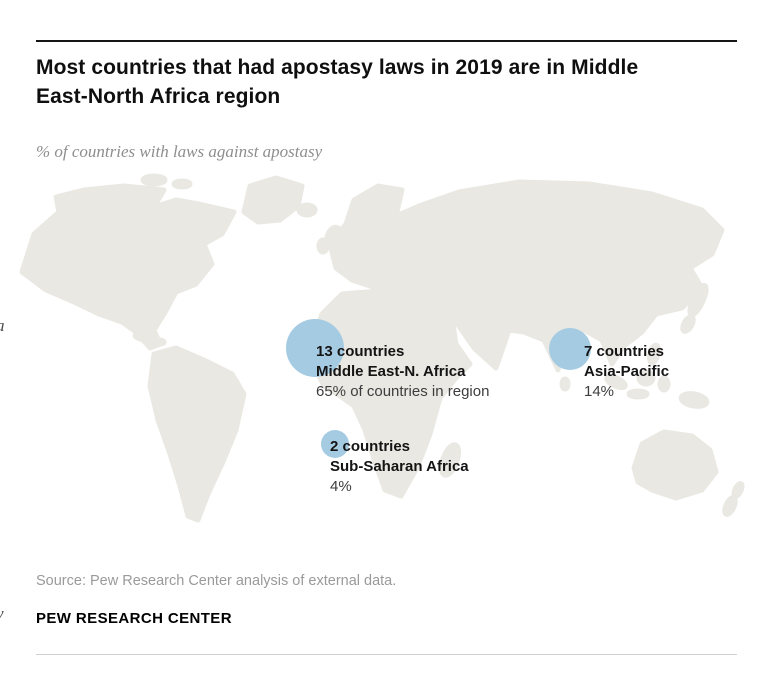 The image size is (768, 680). Describe the element at coordinates (526, 276) in the screenshot. I see `continent-eurasia` at that location.